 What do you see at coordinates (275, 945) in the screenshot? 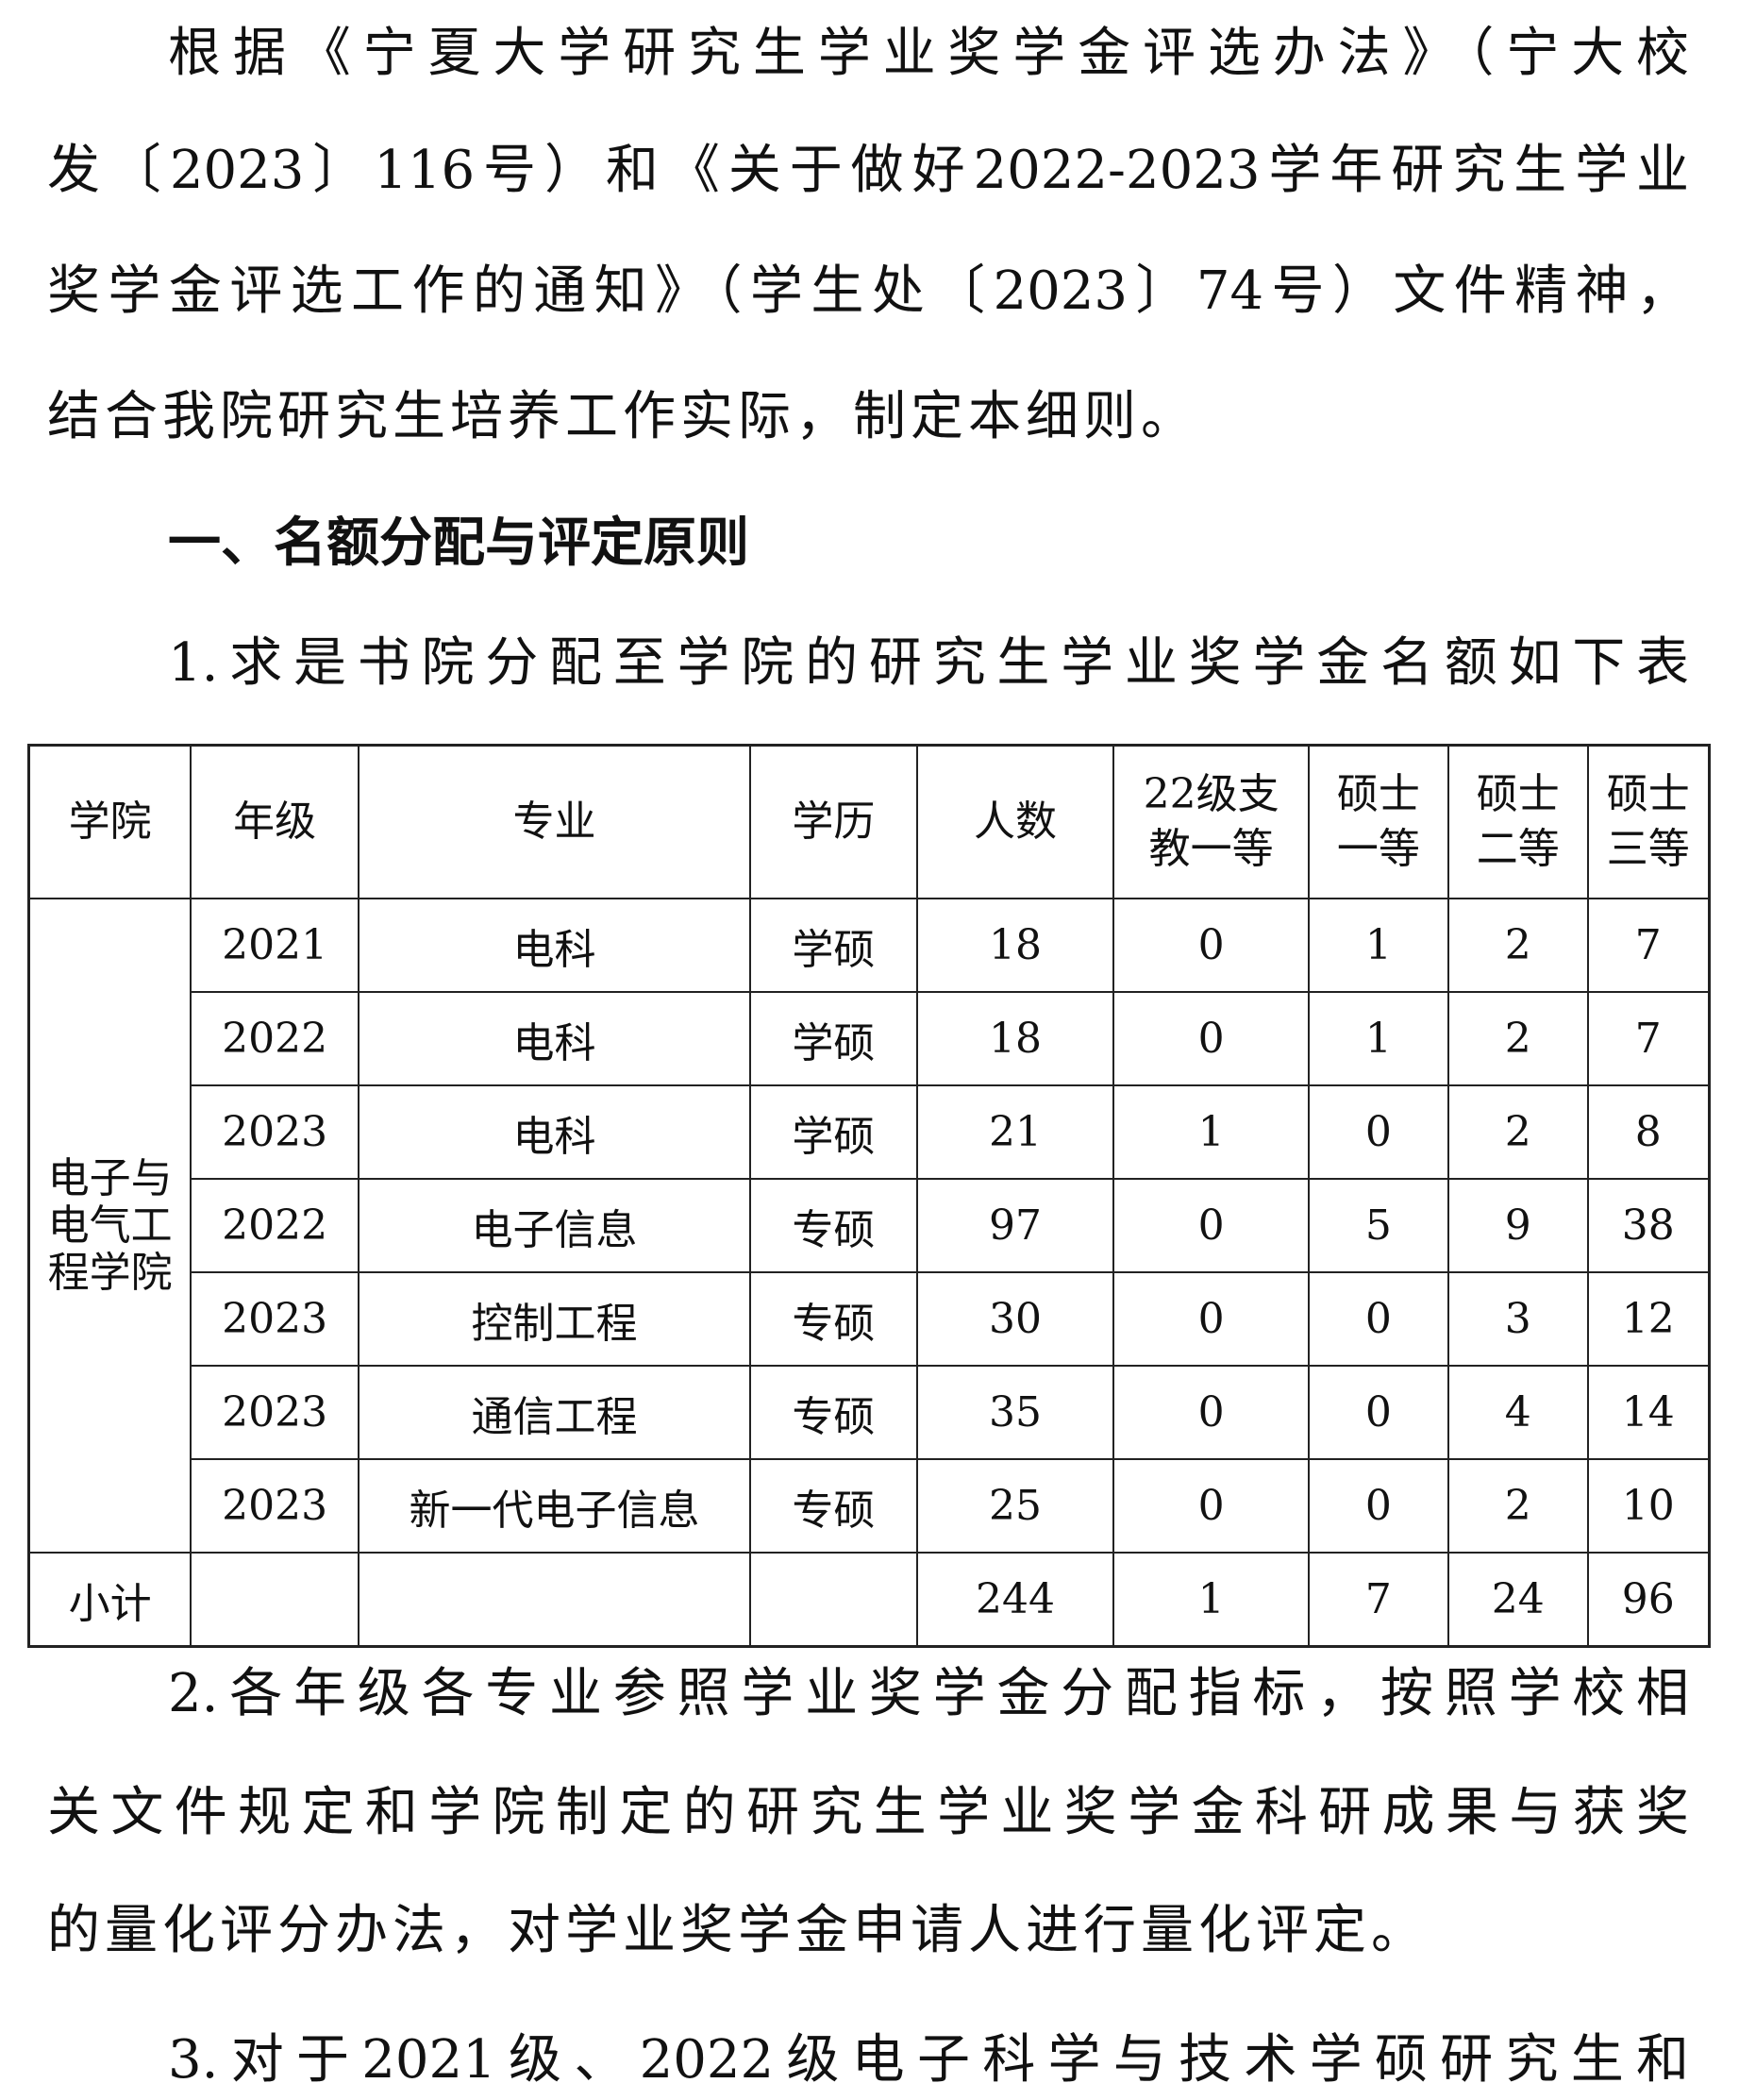
I see `table-cell: 2021` at bounding box center [275, 945].